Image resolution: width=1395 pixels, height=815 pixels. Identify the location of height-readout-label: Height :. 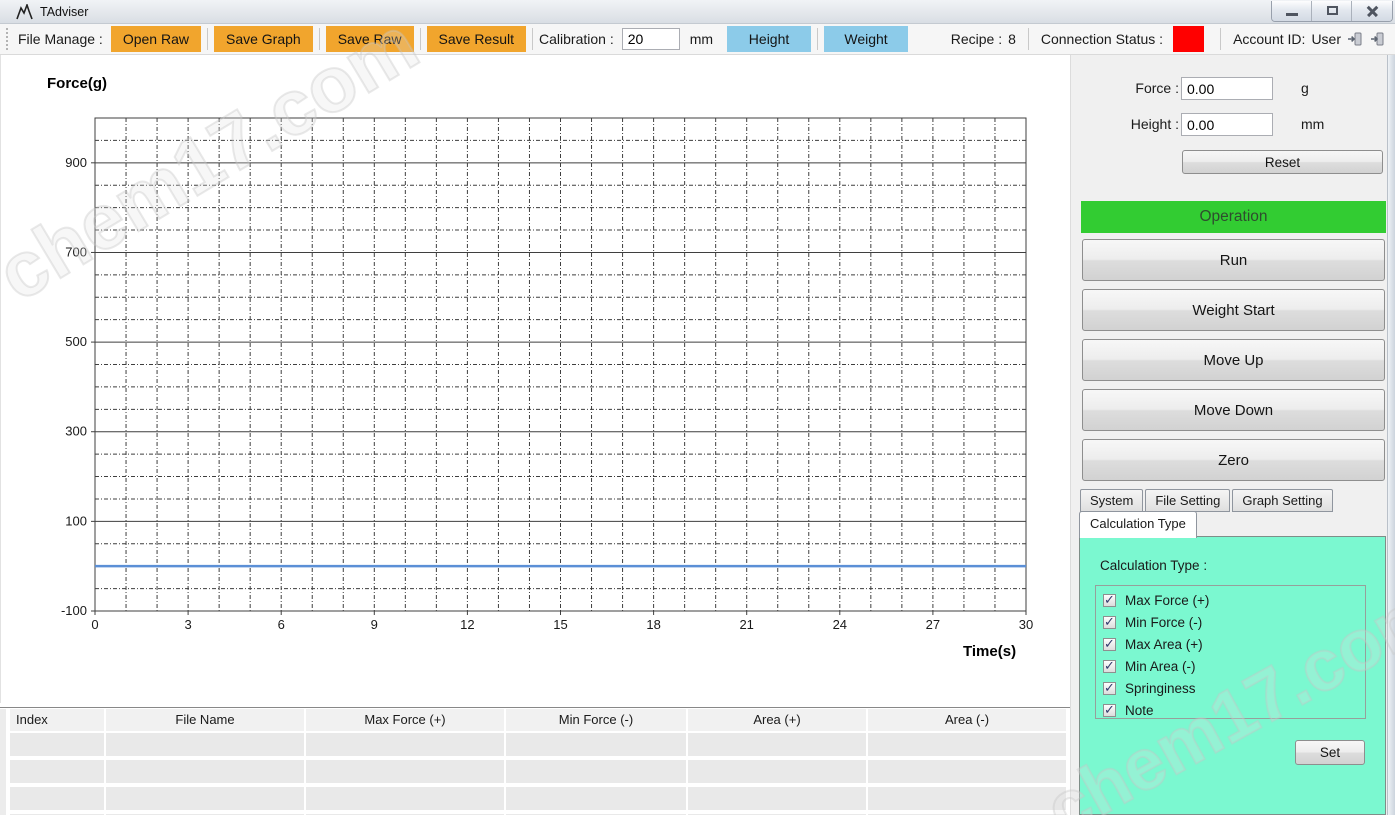
(1154, 124).